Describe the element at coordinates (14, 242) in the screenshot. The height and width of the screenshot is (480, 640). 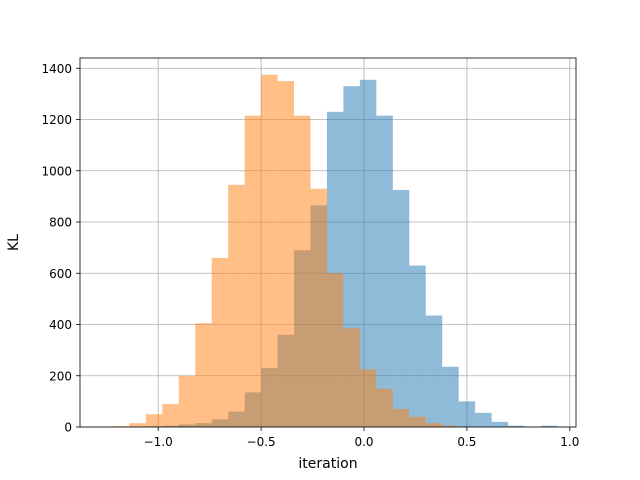
I see `y-axis-label: KL` at that location.